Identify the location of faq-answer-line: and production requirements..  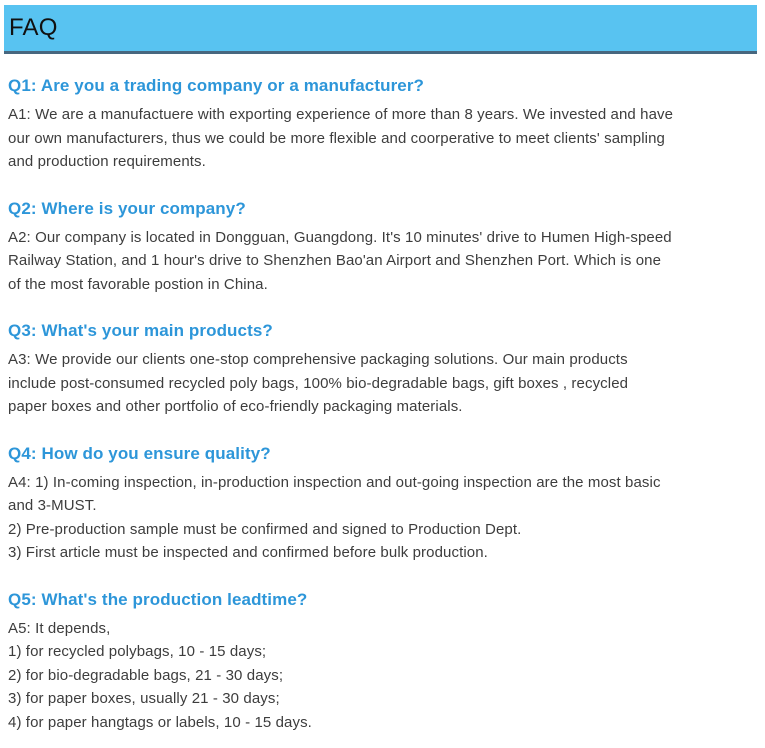
(107, 161).